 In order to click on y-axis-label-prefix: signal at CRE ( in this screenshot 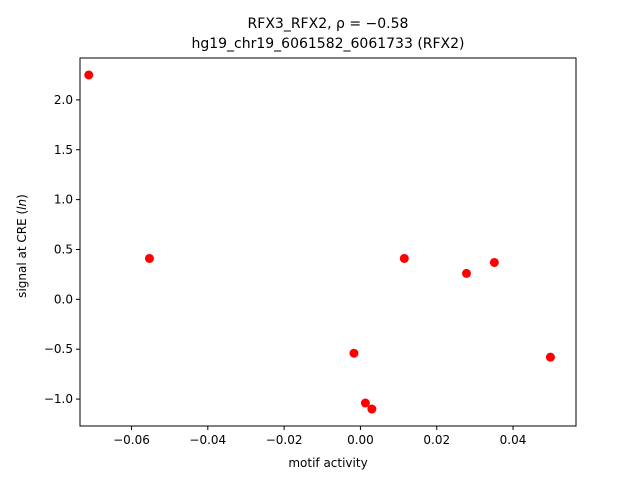, I will do `click(22, 254)`.